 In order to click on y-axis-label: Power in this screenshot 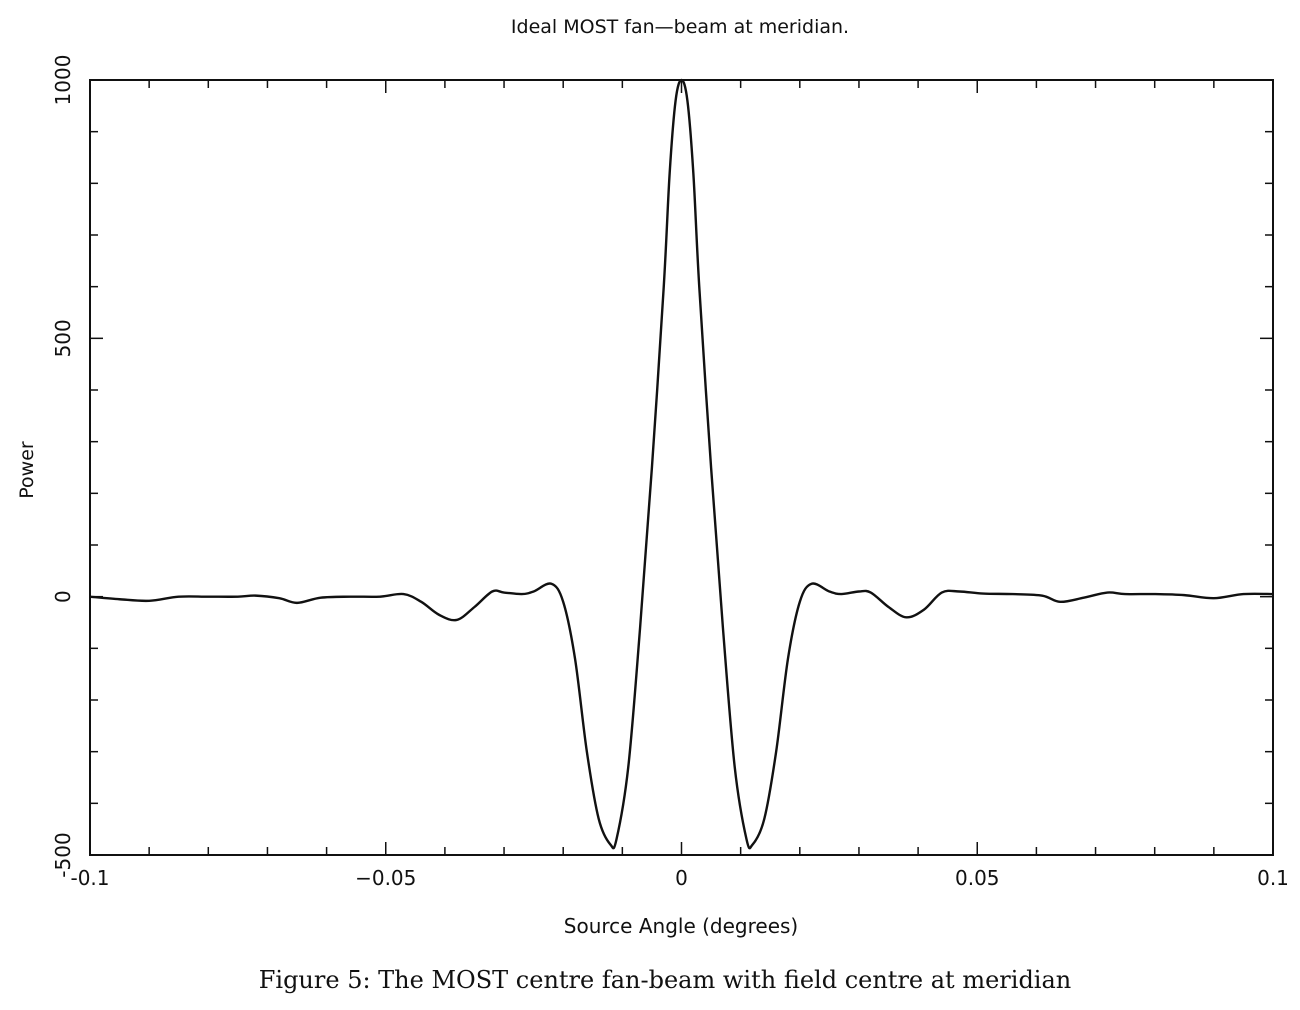, I will do `click(27, 470)`.